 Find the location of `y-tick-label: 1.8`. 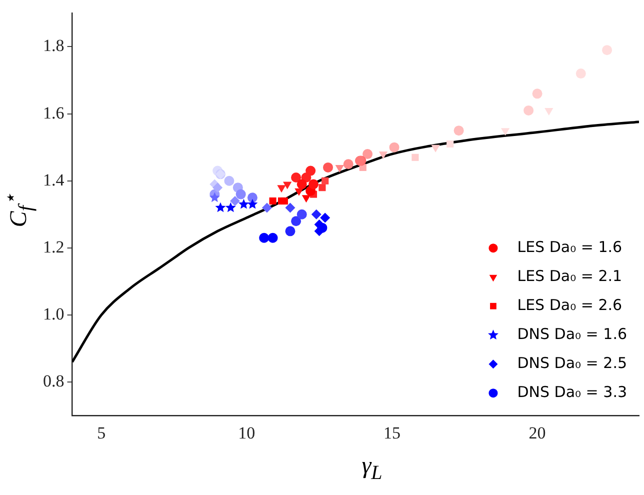

y-tick-label: 1.8 is located at coordinates (53, 46).